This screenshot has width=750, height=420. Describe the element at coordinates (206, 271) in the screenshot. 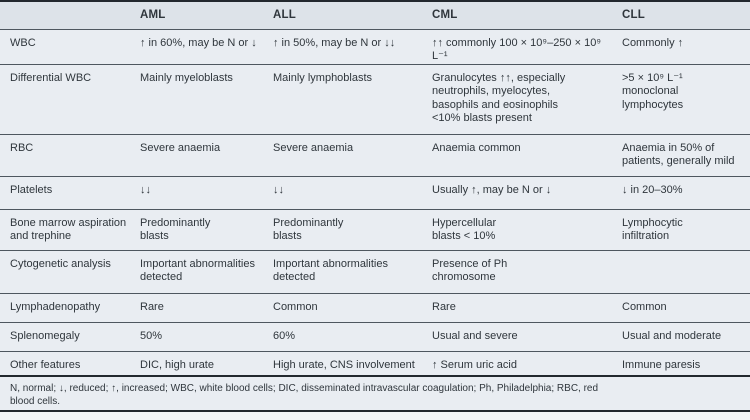

I see `cell-aml: Important abnormalities detected` at that location.